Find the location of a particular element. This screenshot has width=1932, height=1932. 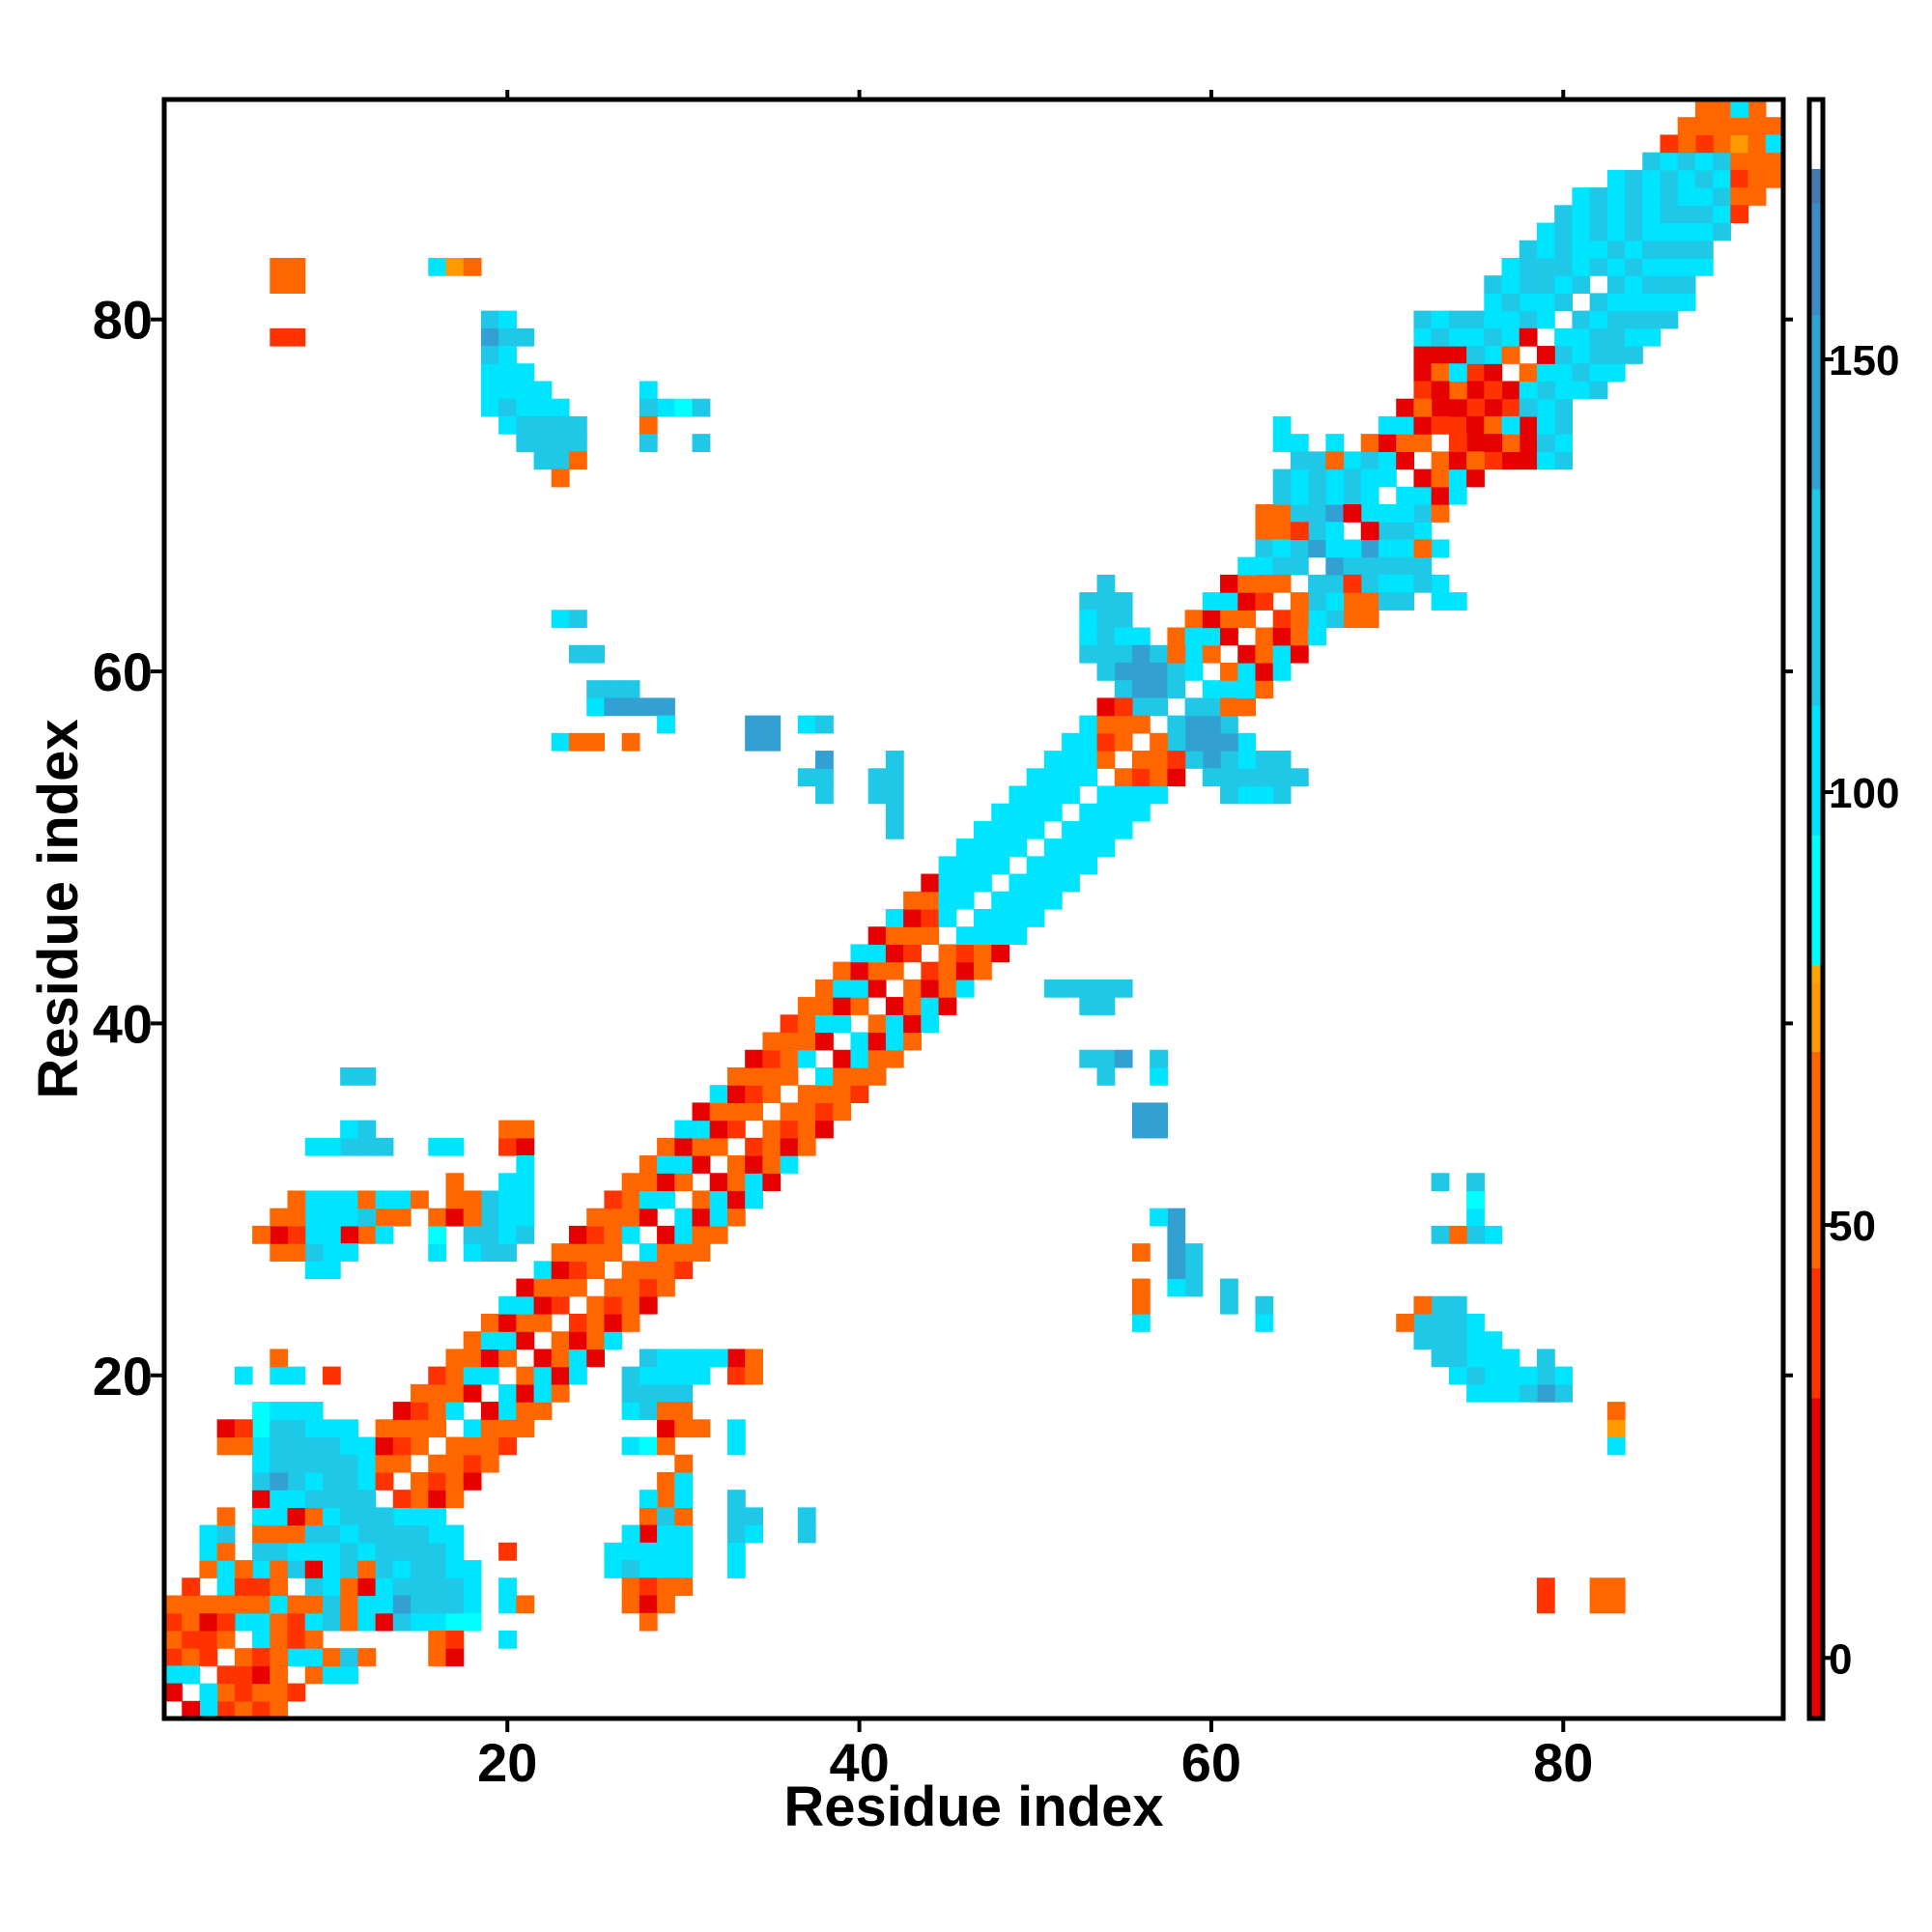

colorbar-tick-label: 150 is located at coordinates (1864, 360).